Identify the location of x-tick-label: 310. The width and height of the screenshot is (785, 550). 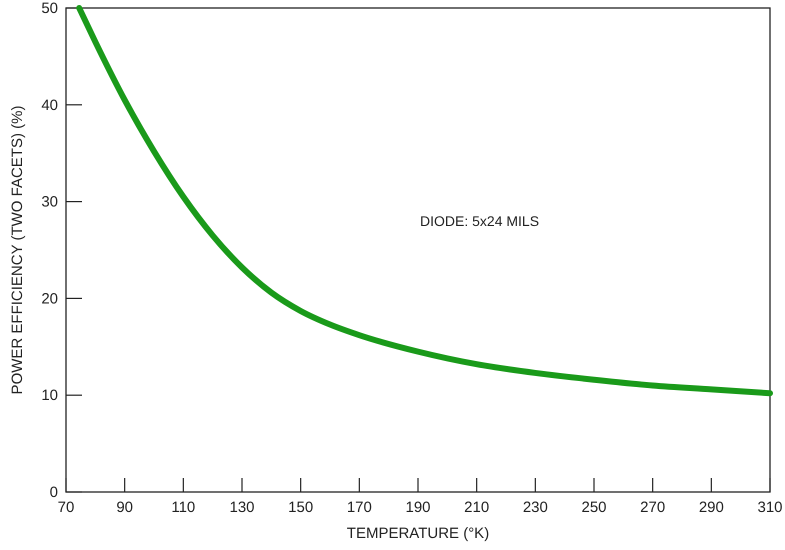
(770, 507).